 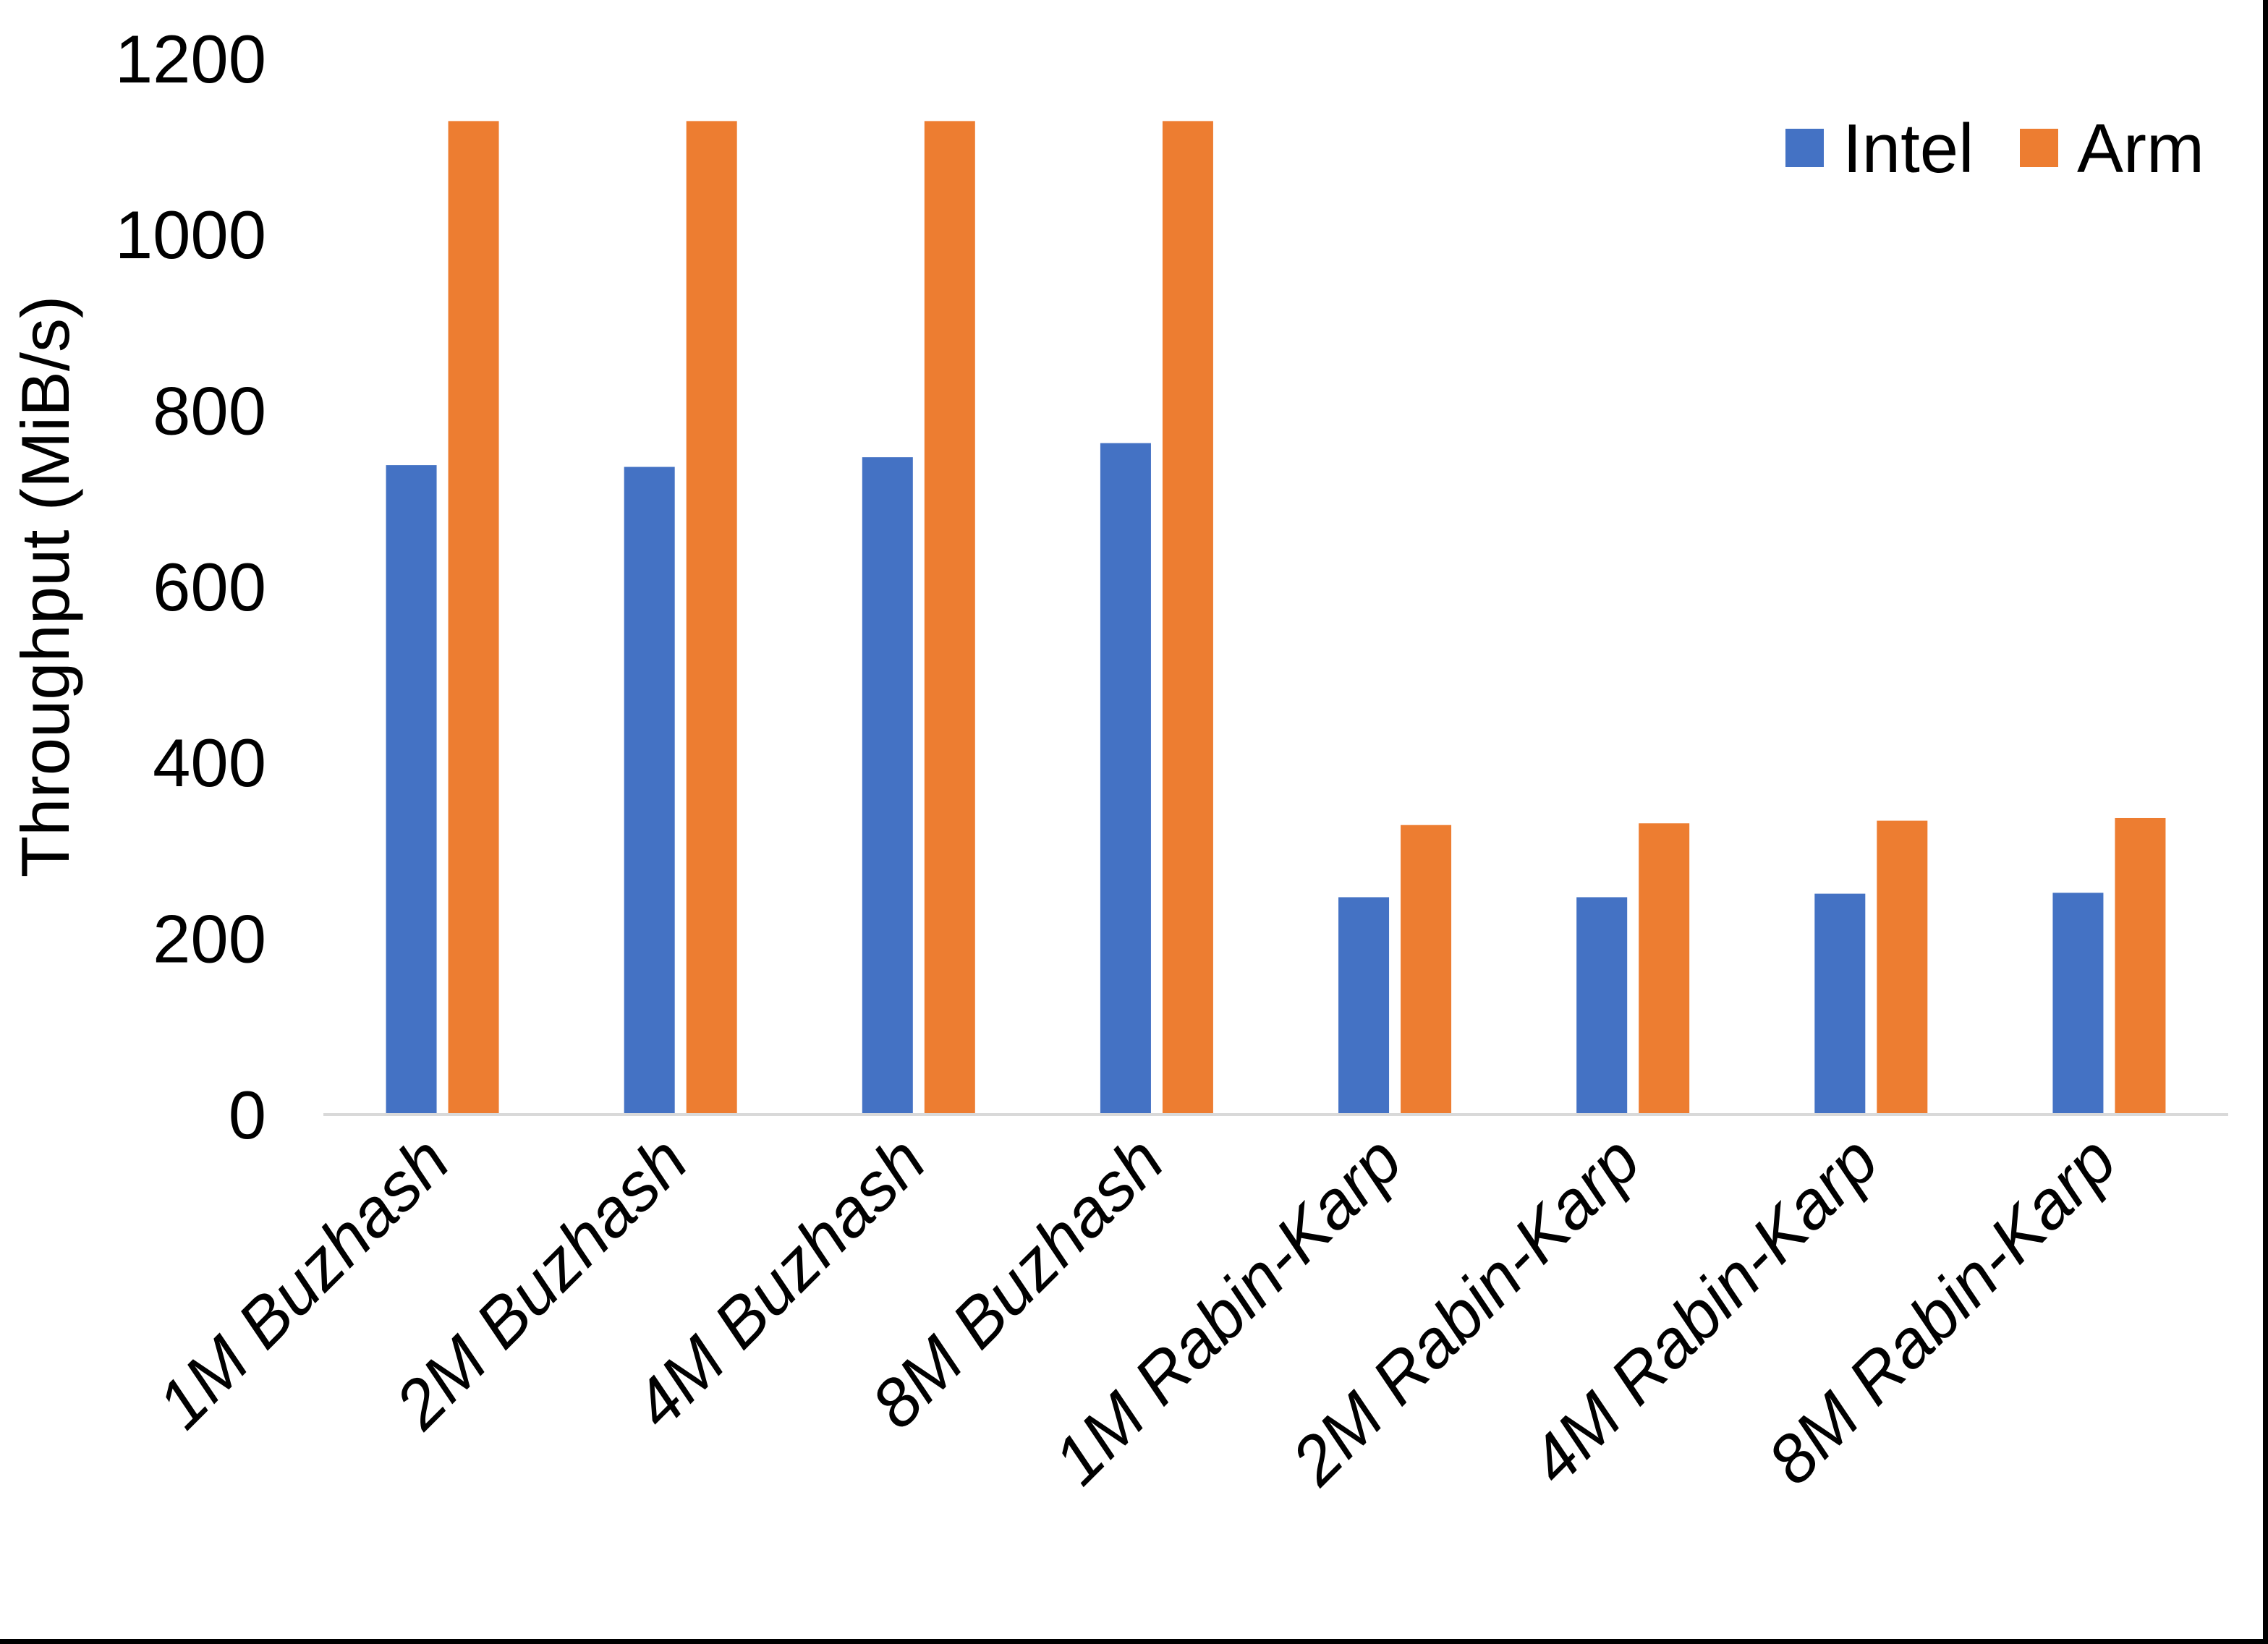 I want to click on bar-arm-2m-buzhash, so click(x=711, y=618).